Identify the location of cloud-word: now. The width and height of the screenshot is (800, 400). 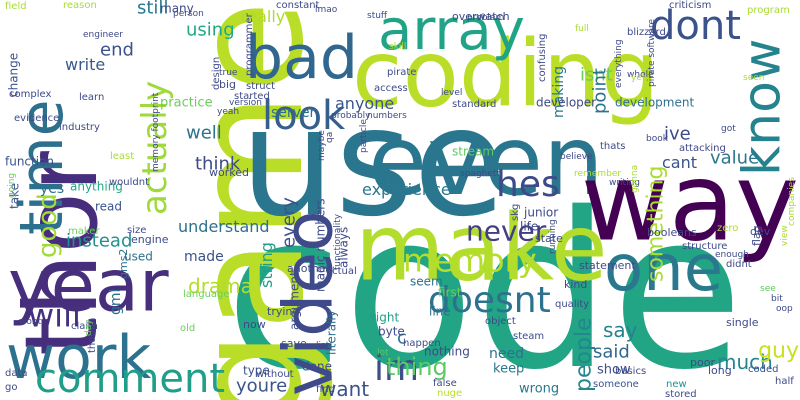
(254, 325).